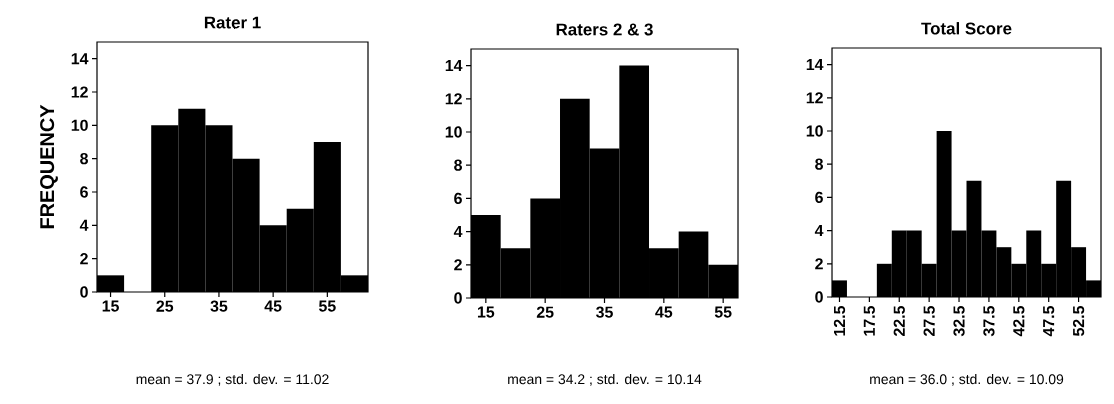  I want to click on chart-title: Total Score, so click(966, 28).